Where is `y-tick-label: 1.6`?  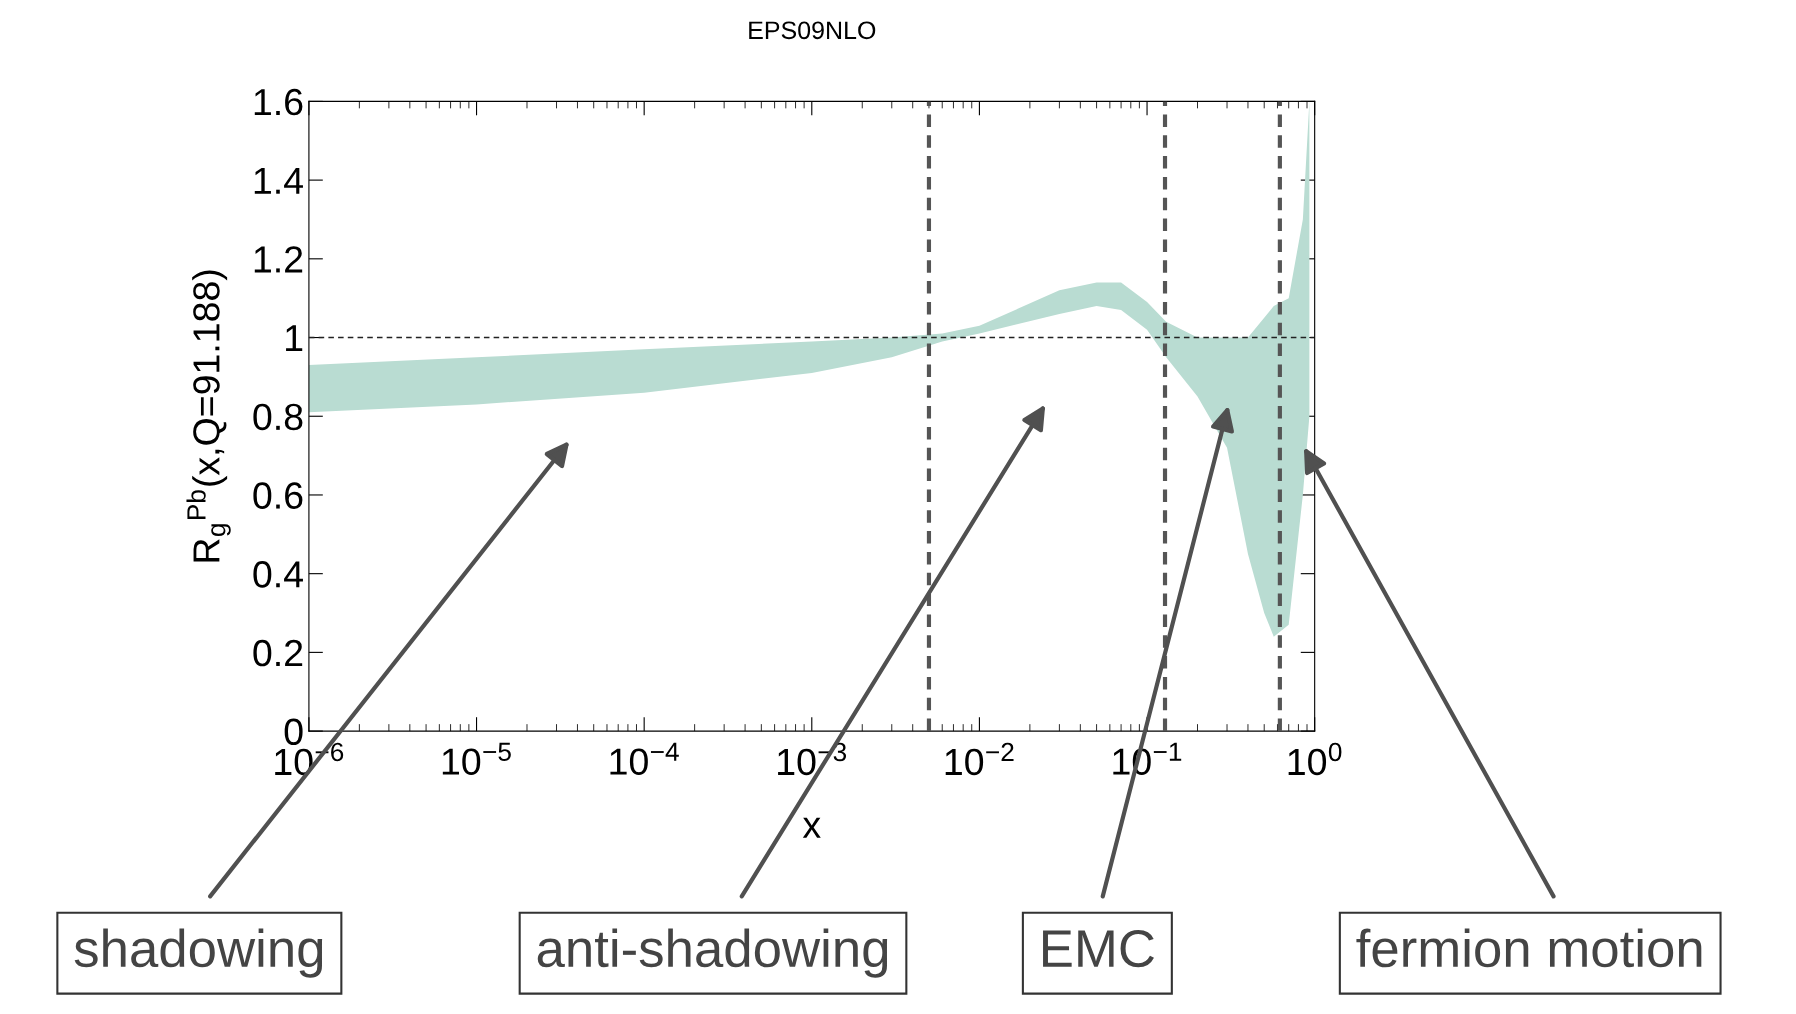
y-tick-label: 1.6 is located at coordinates (278, 102).